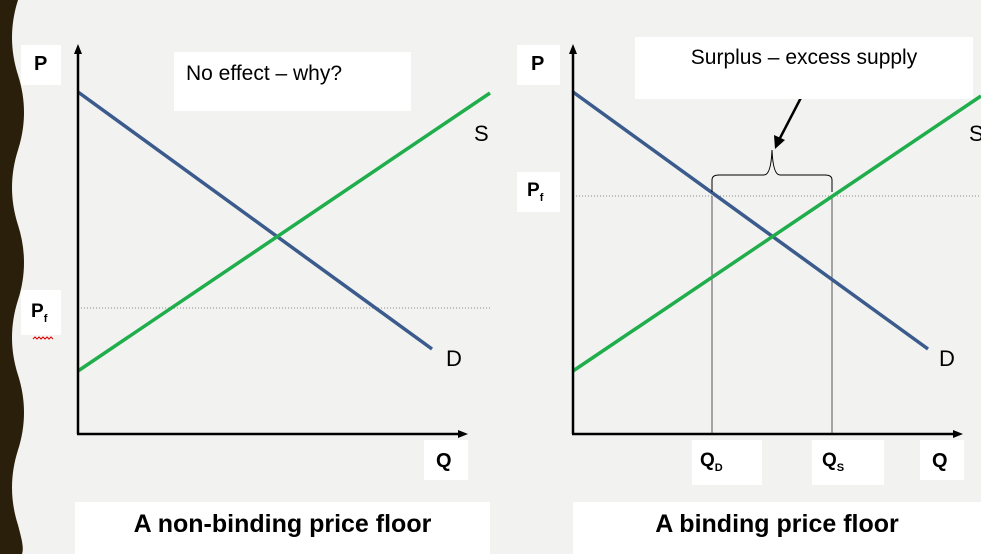  What do you see at coordinates (718, 468) in the screenshot?
I see `right-qd-sub: D` at bounding box center [718, 468].